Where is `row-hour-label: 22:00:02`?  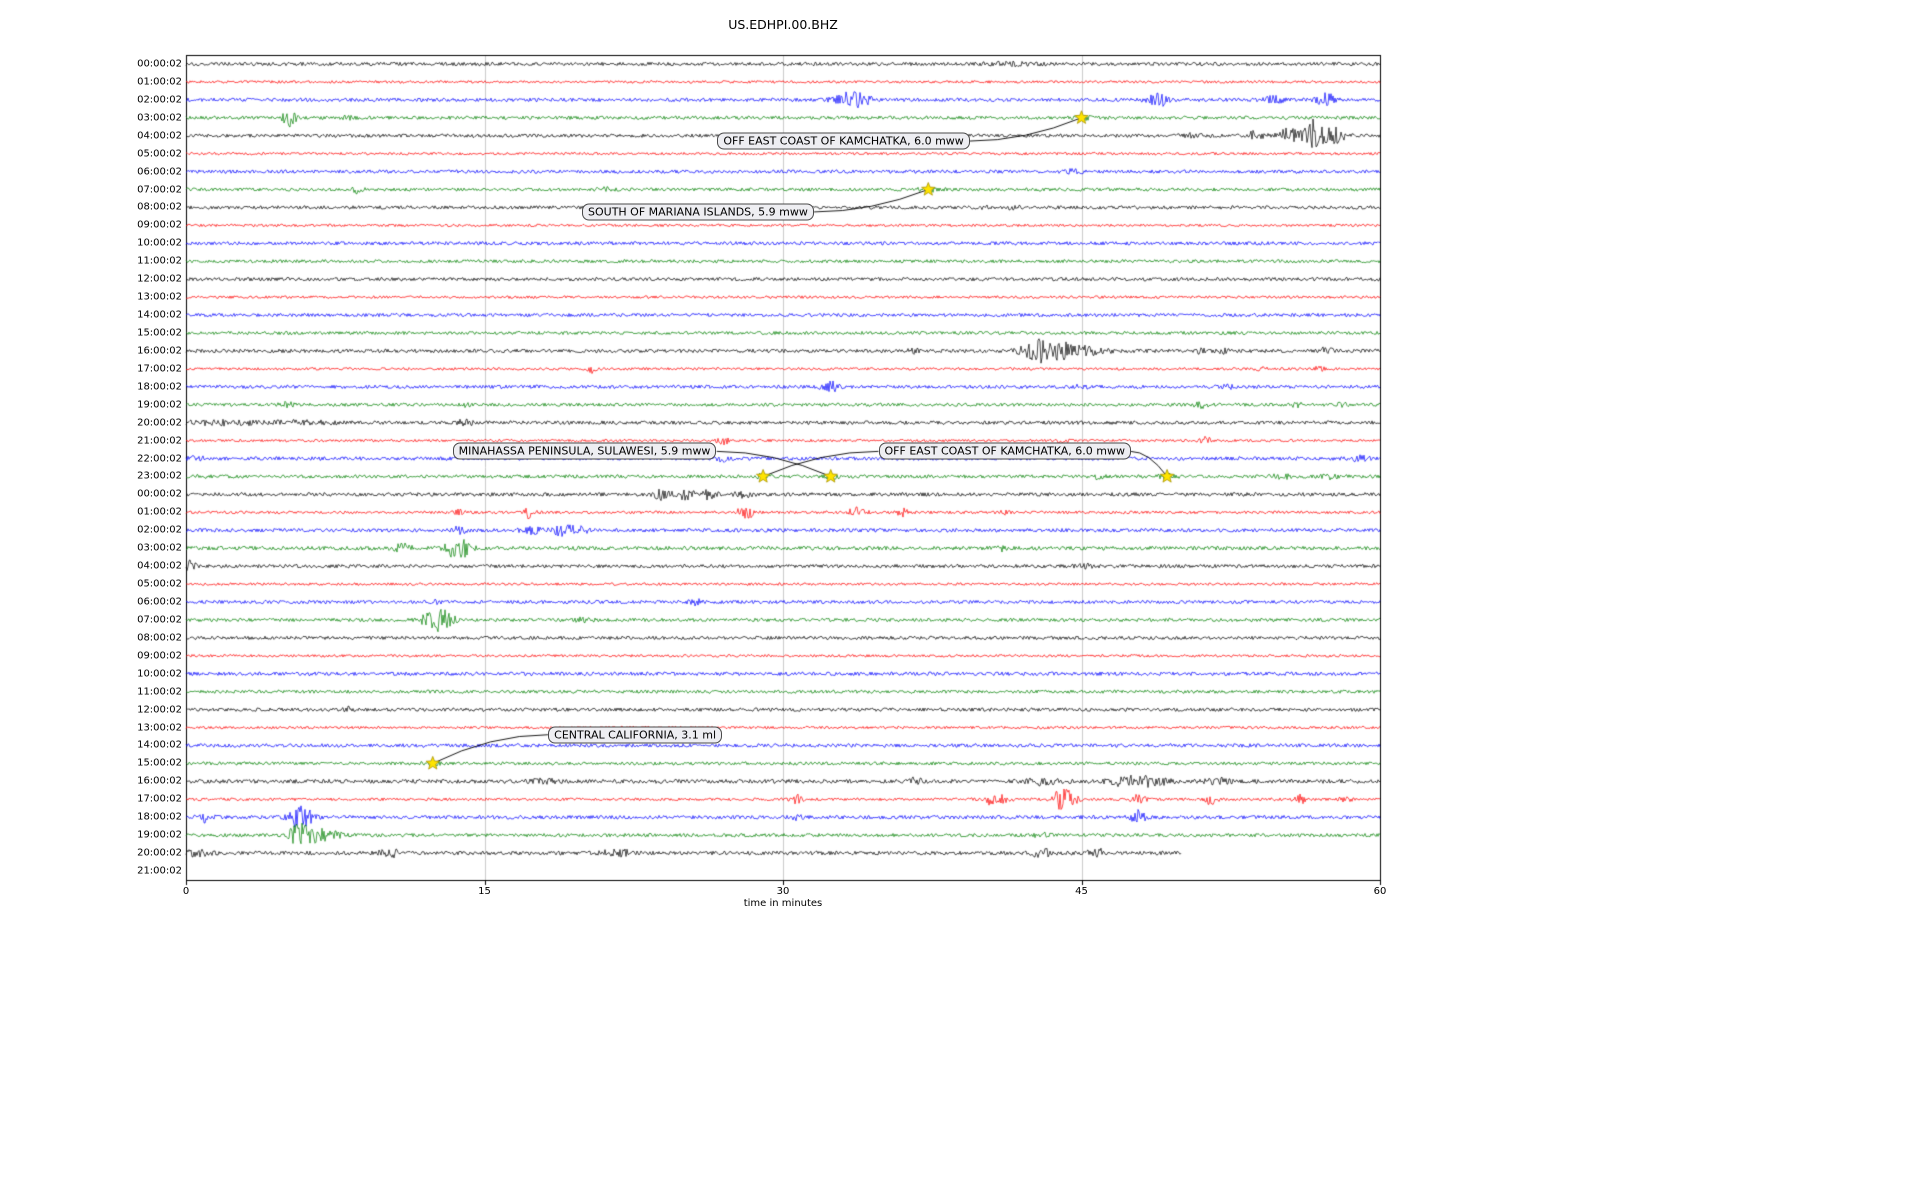 row-hour-label: 22:00:02 is located at coordinates (159, 459).